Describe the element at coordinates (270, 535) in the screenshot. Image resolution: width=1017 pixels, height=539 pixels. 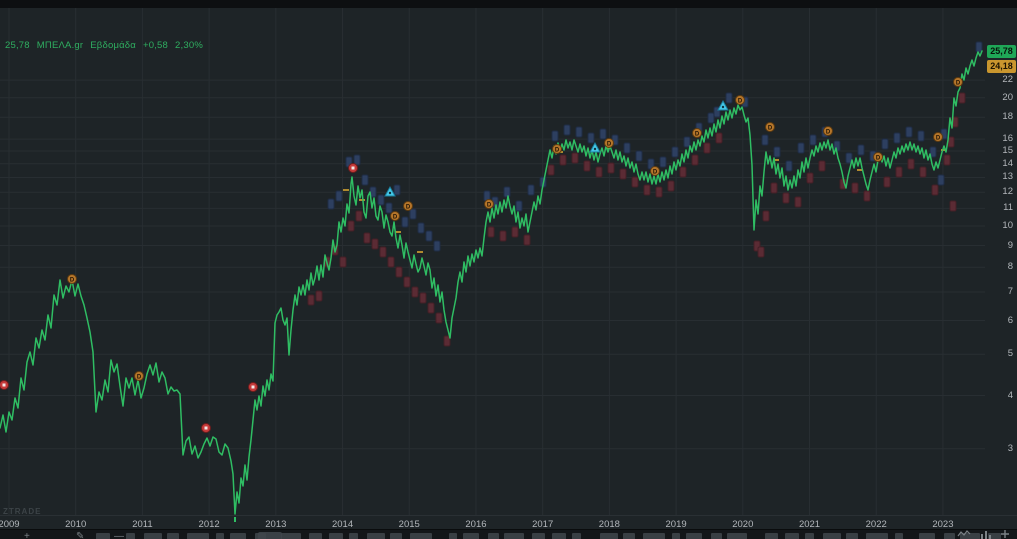
I see `toolbar-chip` at that location.